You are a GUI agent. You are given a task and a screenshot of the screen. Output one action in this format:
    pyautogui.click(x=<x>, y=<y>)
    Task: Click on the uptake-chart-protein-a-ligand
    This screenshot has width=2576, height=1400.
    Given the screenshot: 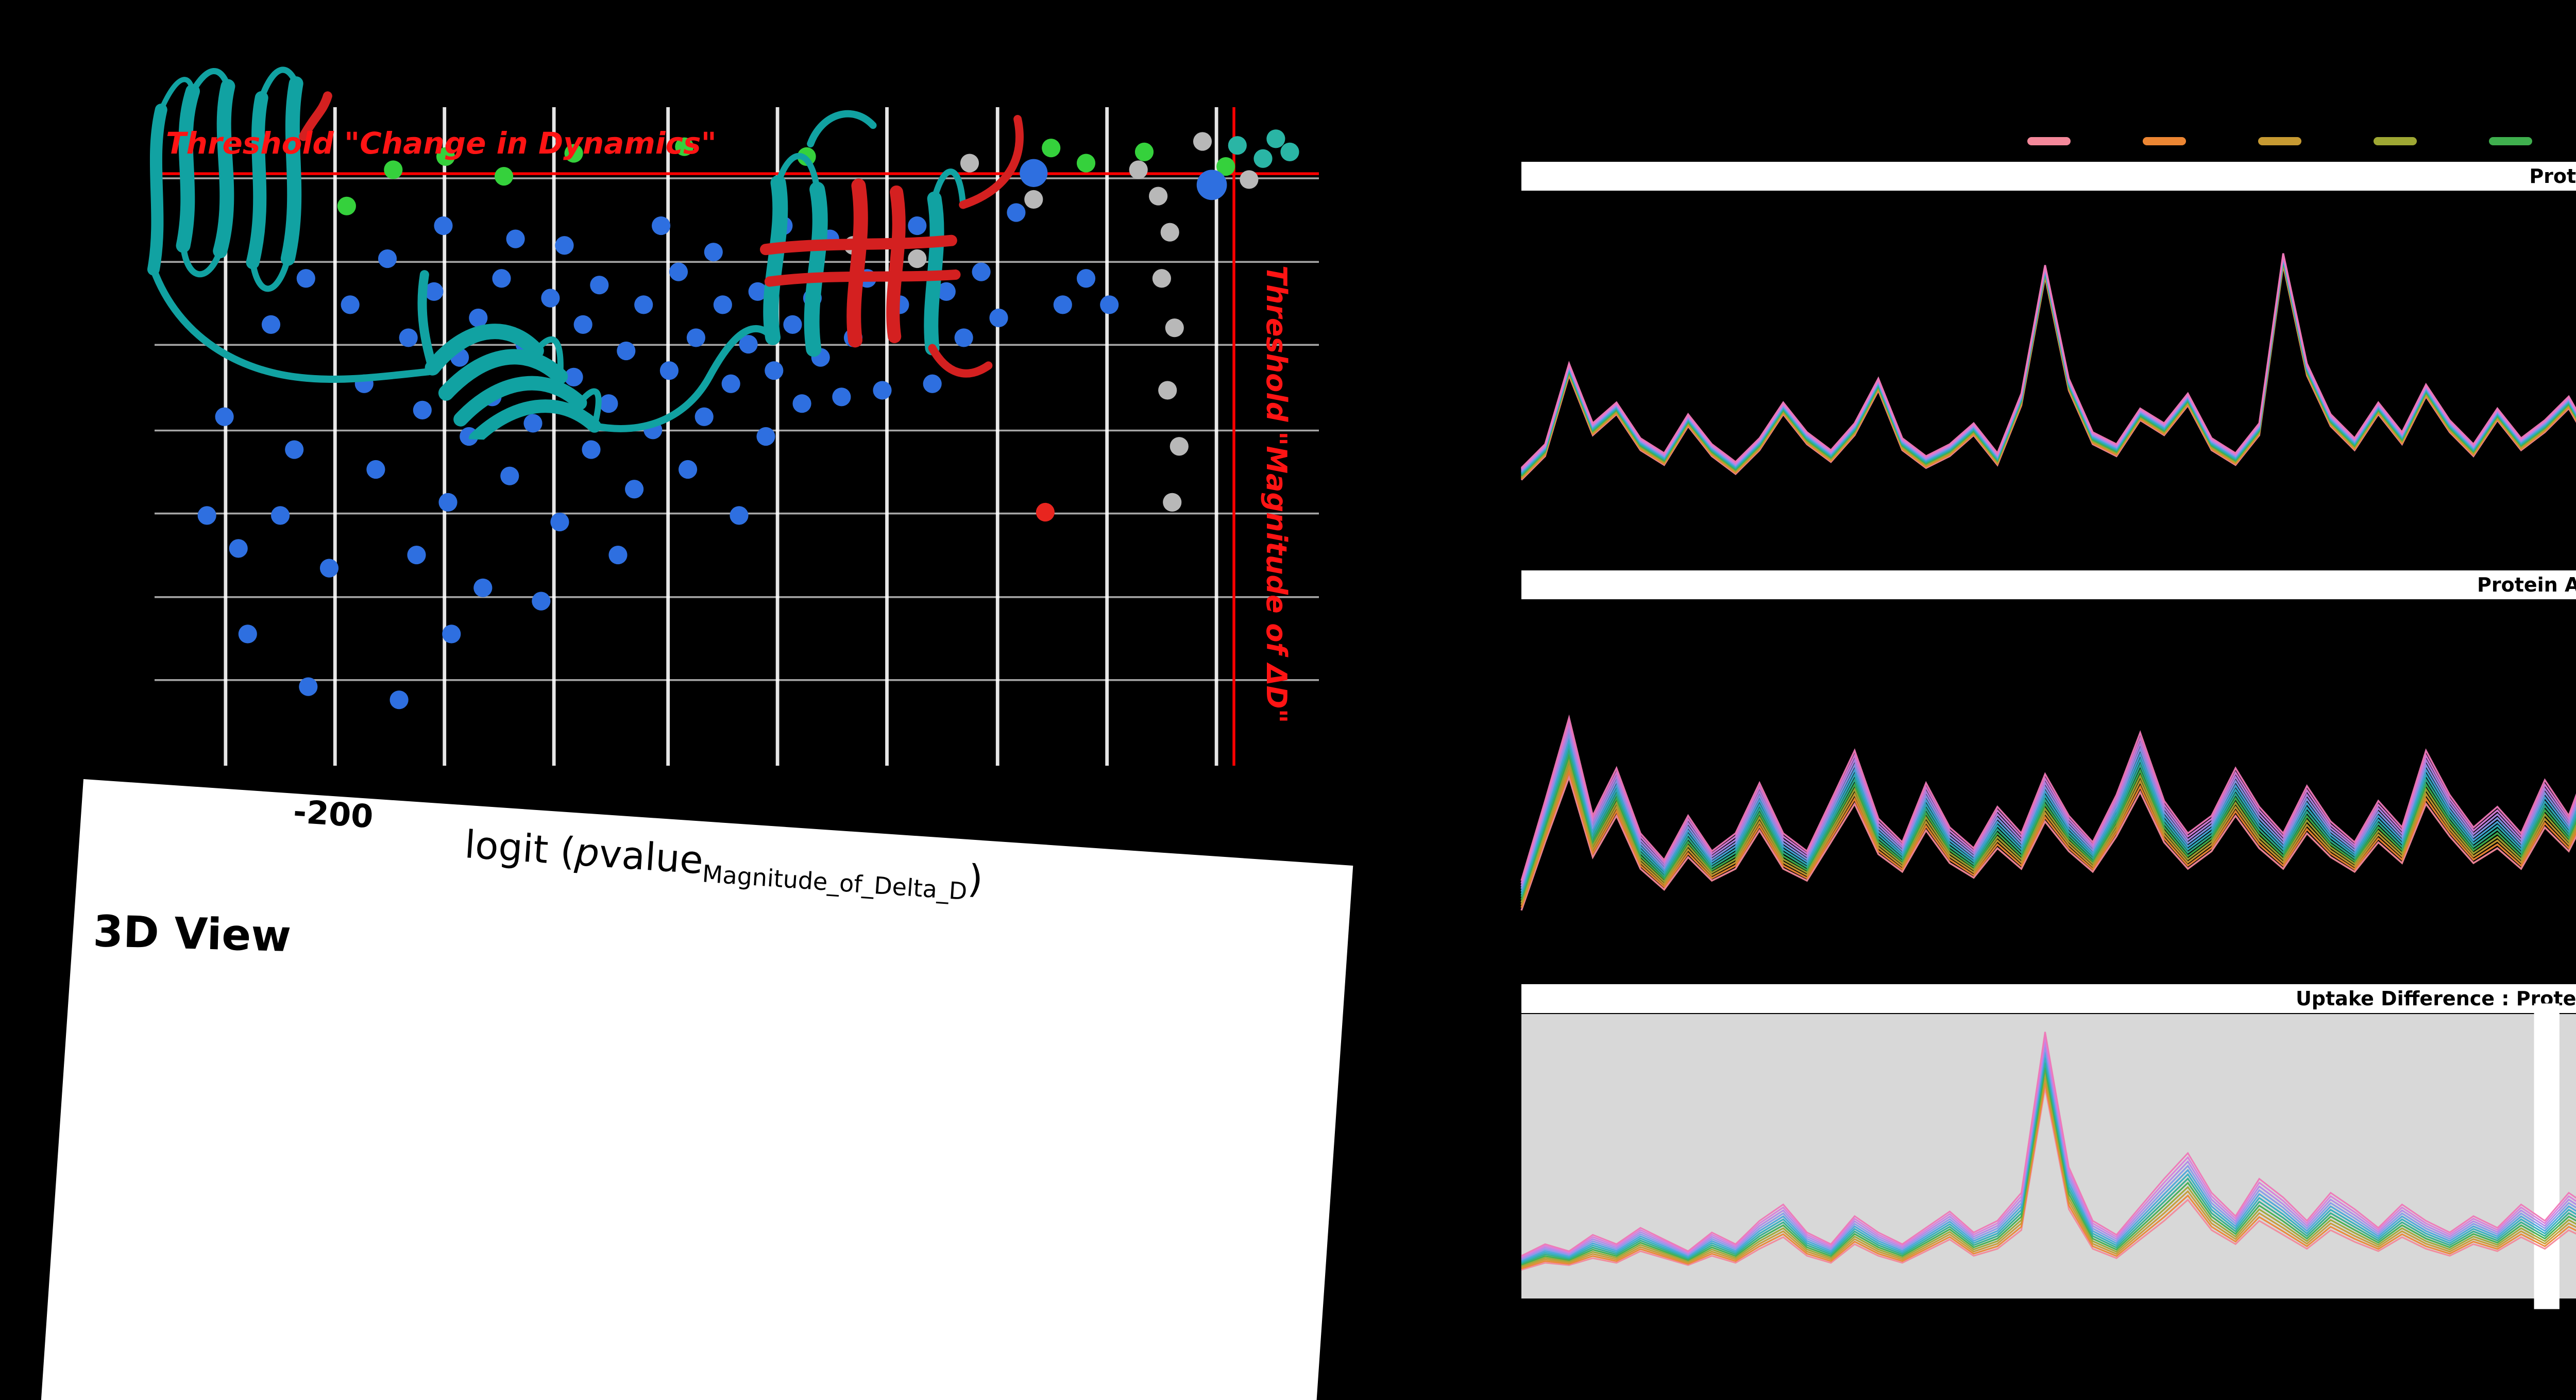 What is the action you would take?
    pyautogui.click(x=2048, y=781)
    